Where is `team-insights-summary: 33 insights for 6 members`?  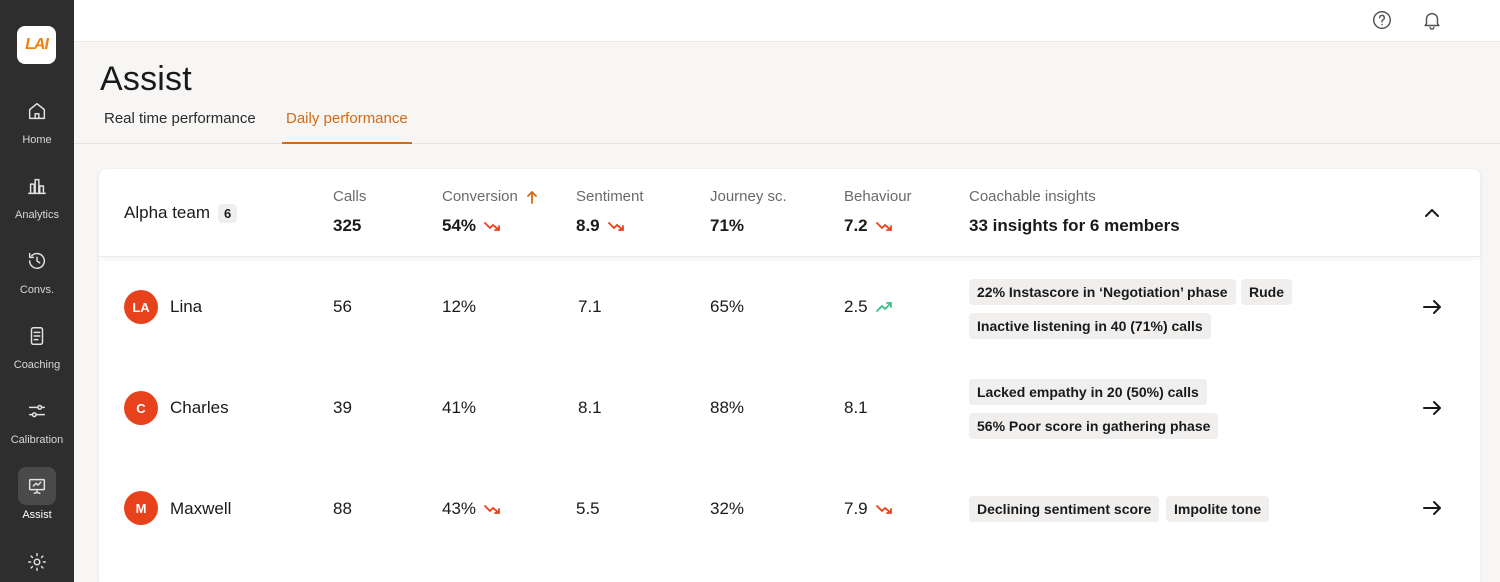 team-insights-summary: 33 insights for 6 members is located at coordinates (1074, 225).